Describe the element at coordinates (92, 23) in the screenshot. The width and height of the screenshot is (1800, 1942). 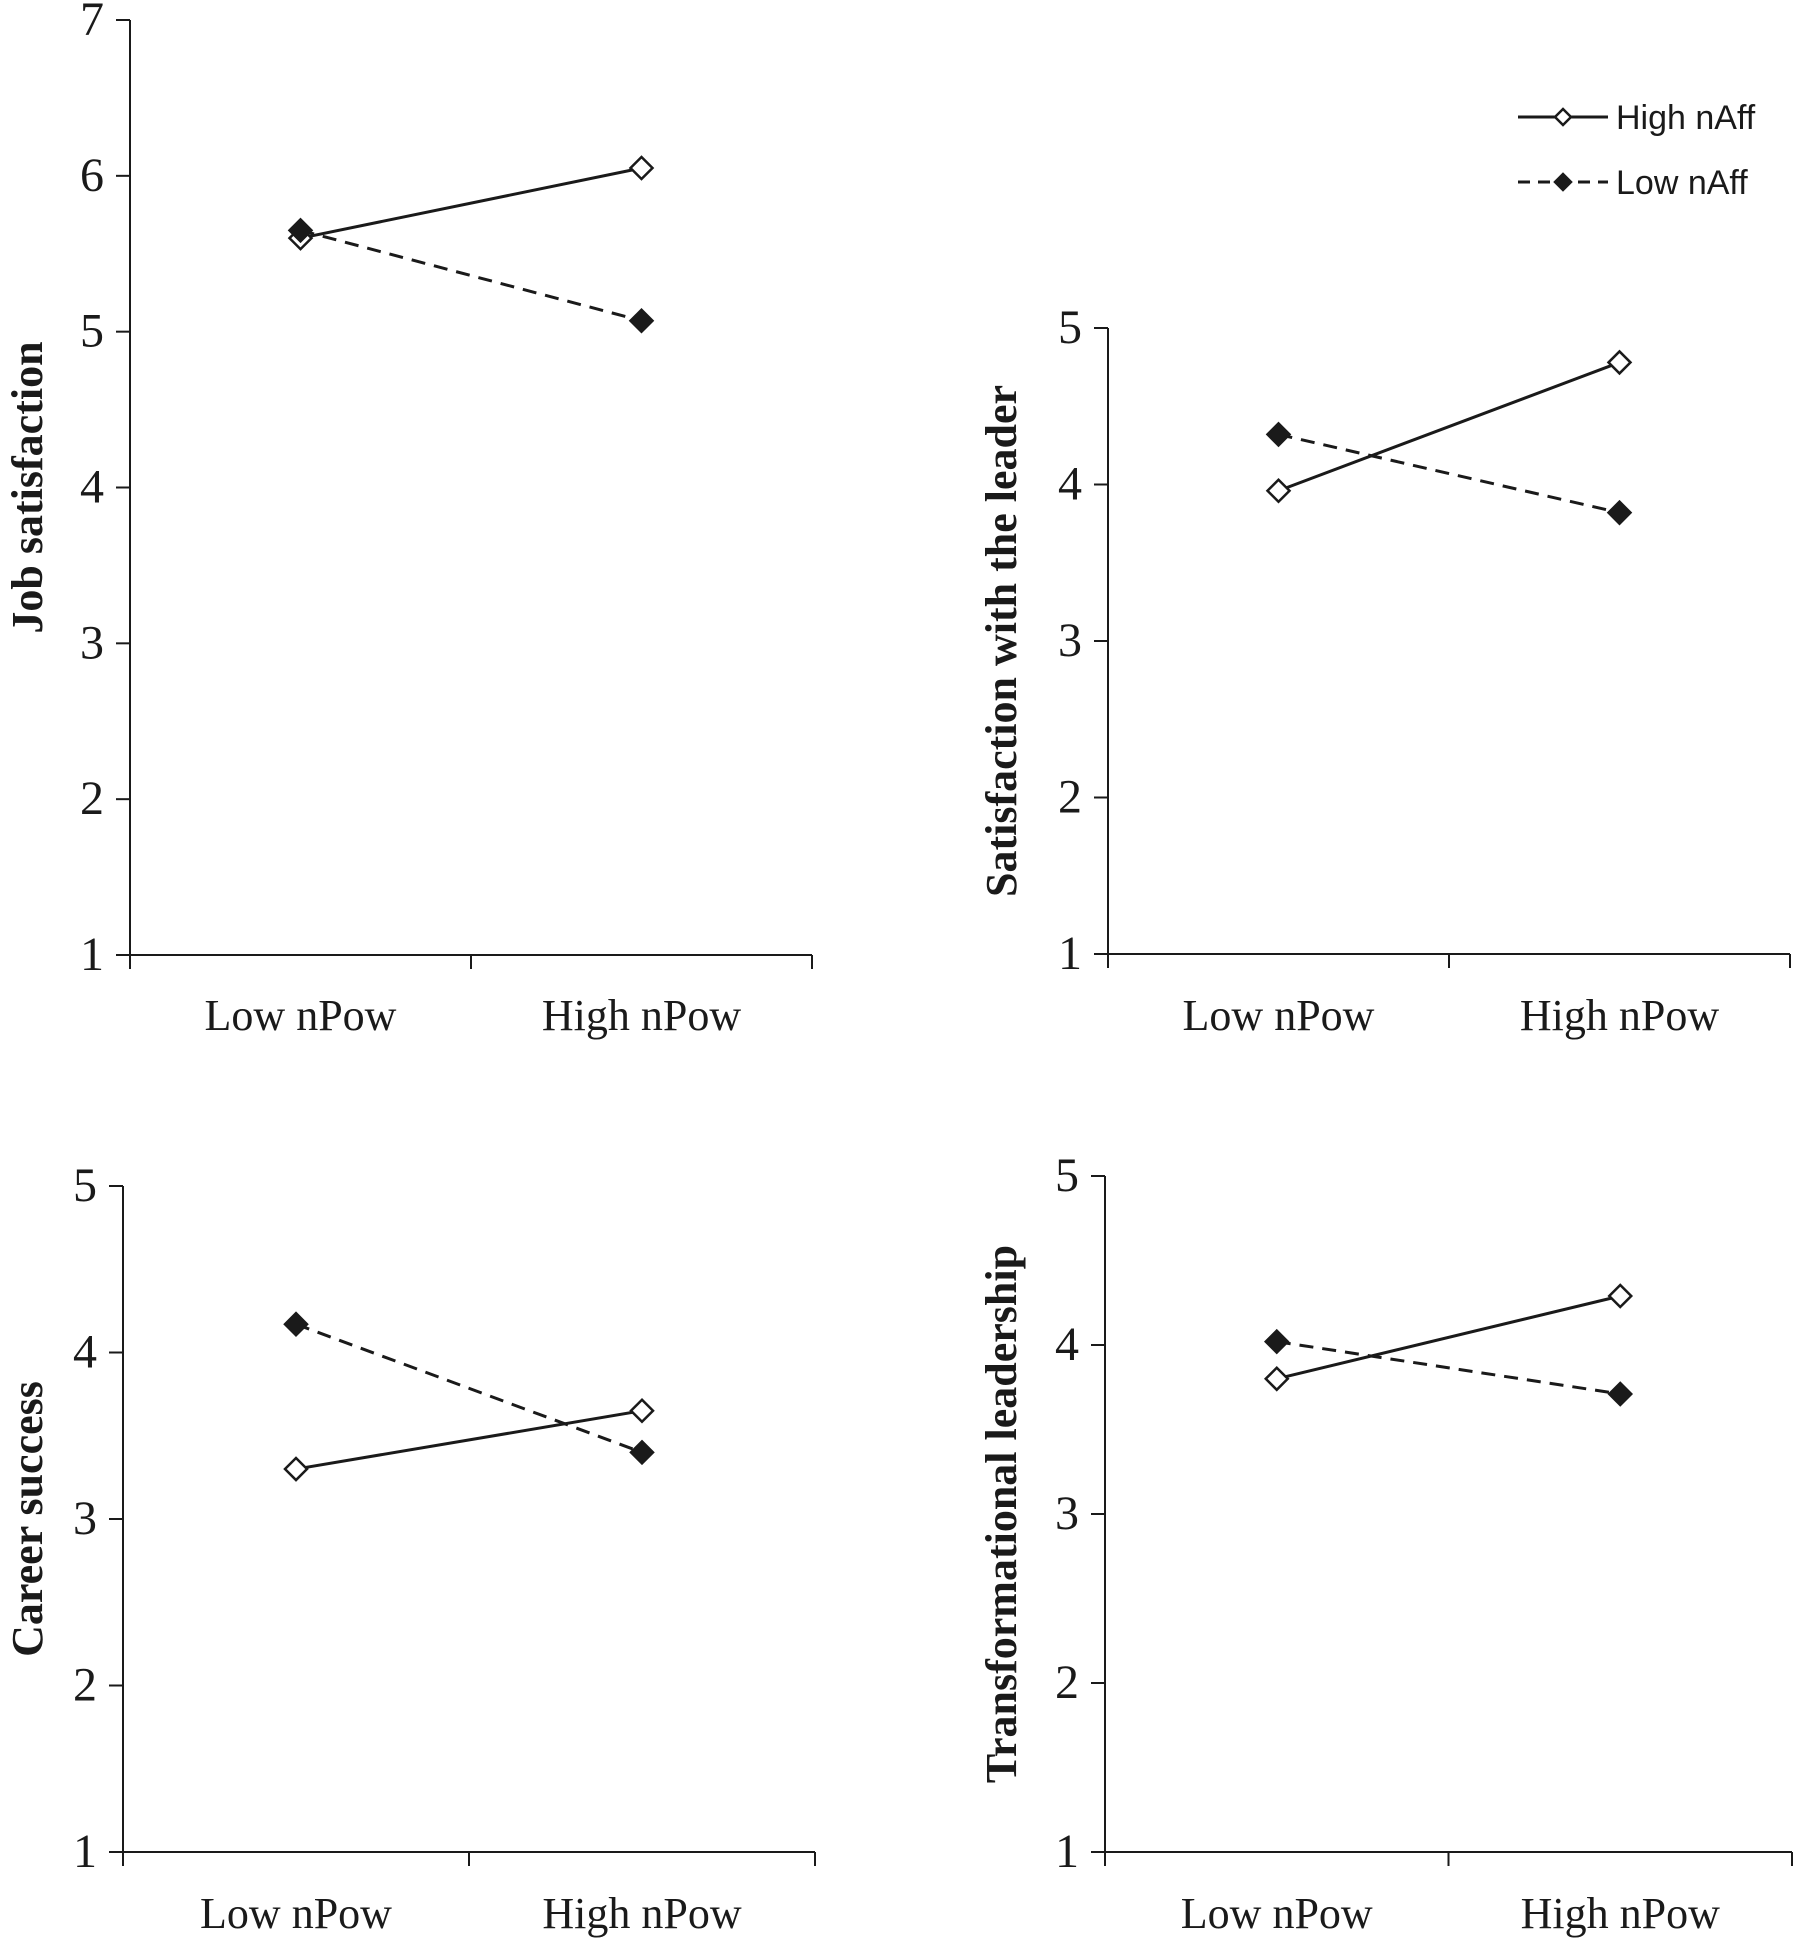
I see `y-tick-label: 7` at that location.